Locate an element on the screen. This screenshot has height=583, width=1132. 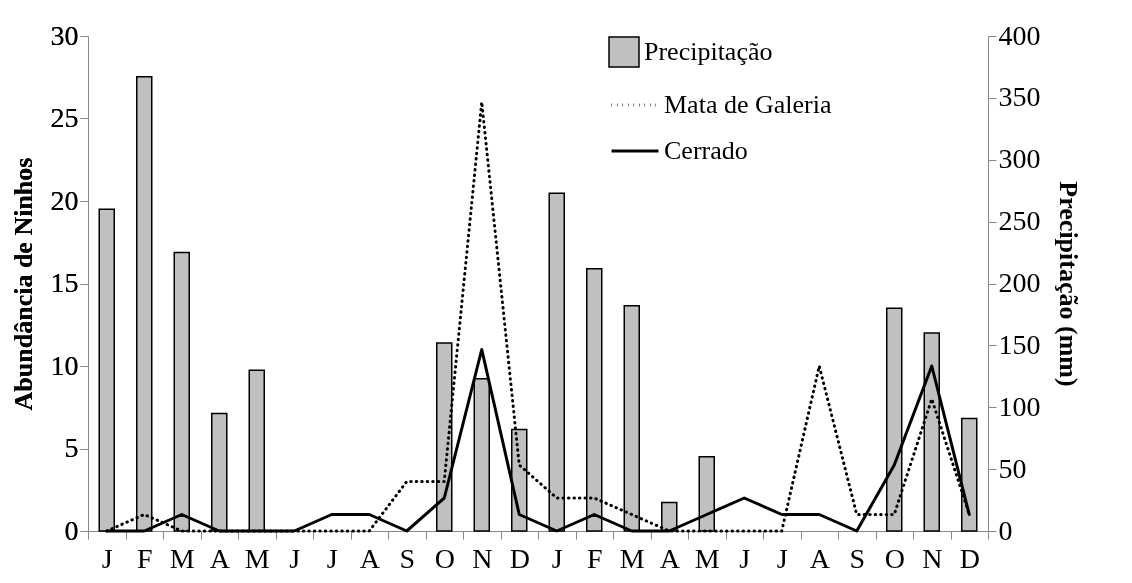
y2-tick-label: 100 is located at coordinates (1019, 406).